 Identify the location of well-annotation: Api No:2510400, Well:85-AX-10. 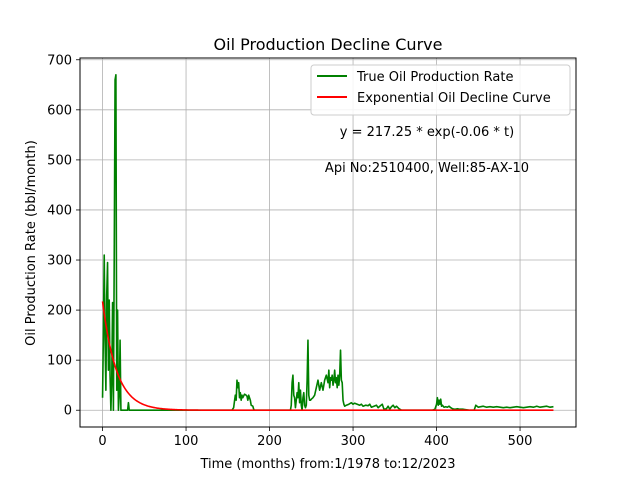
(427, 168).